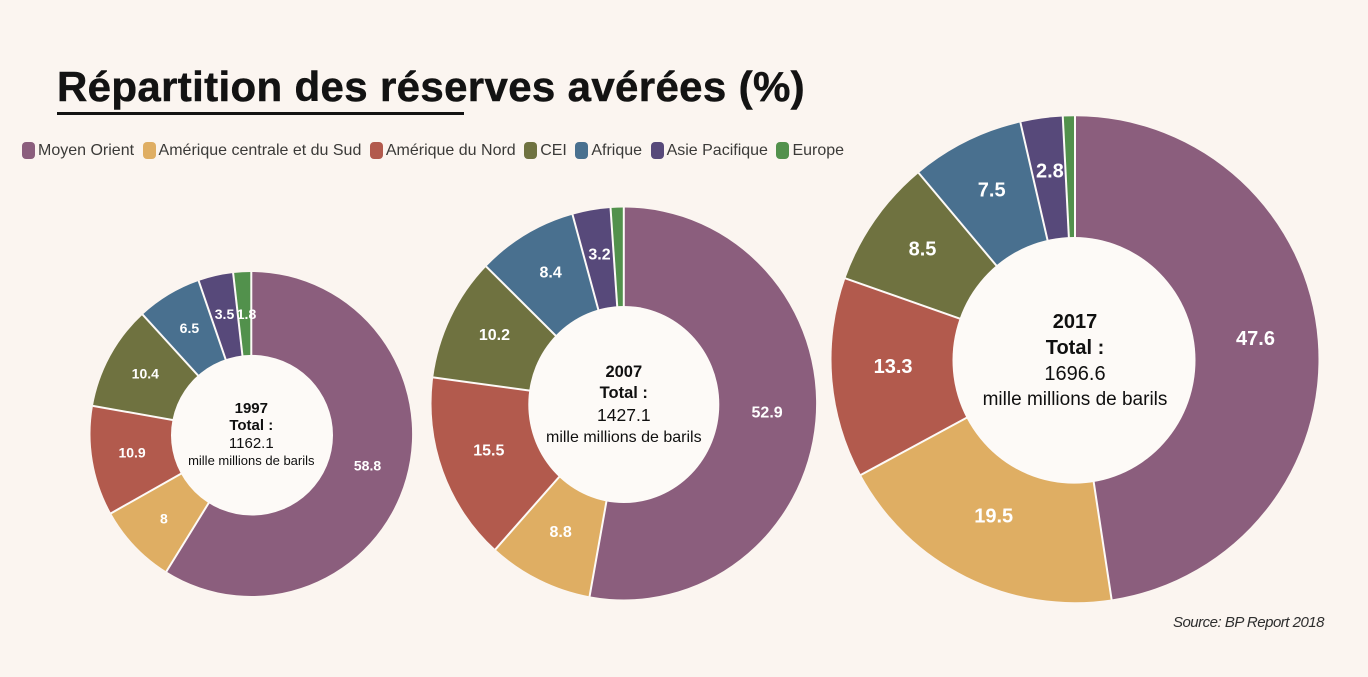 Image resolution: width=1368 pixels, height=677 pixels. Describe the element at coordinates (190, 328) in the screenshot. I see `svg-text: 6.5` at that location.